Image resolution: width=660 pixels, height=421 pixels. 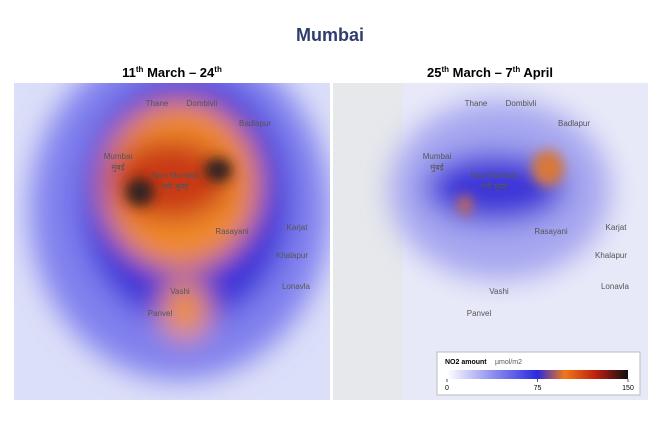 What do you see at coordinates (538, 388) in the screenshot?
I see `legend-tick-label: 75` at bounding box center [538, 388].